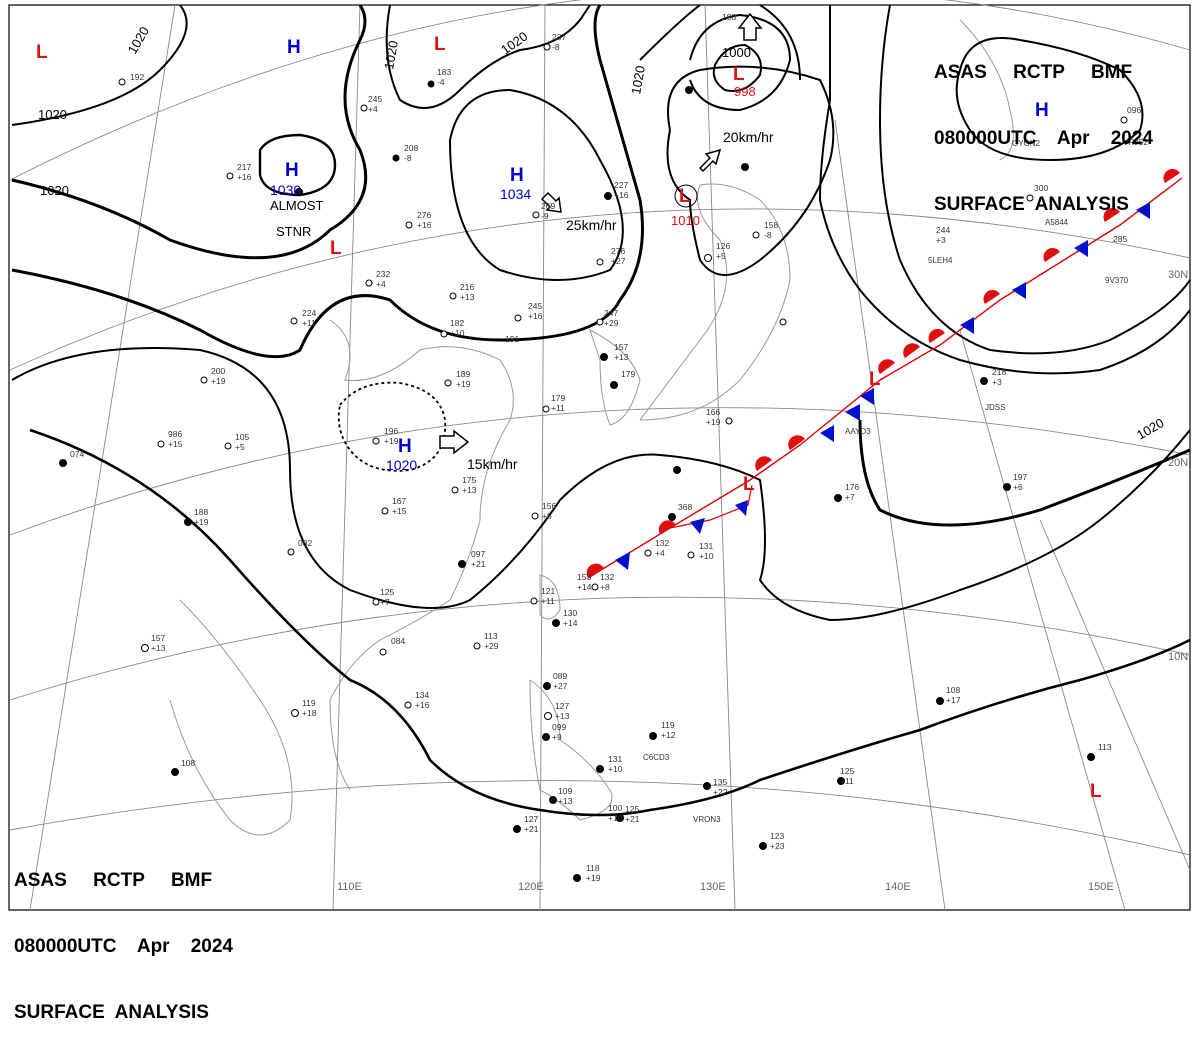 This screenshot has width=1200, height=1046. Describe the element at coordinates (309, 313) in the screenshot. I see `station-pressure: 224` at that location.